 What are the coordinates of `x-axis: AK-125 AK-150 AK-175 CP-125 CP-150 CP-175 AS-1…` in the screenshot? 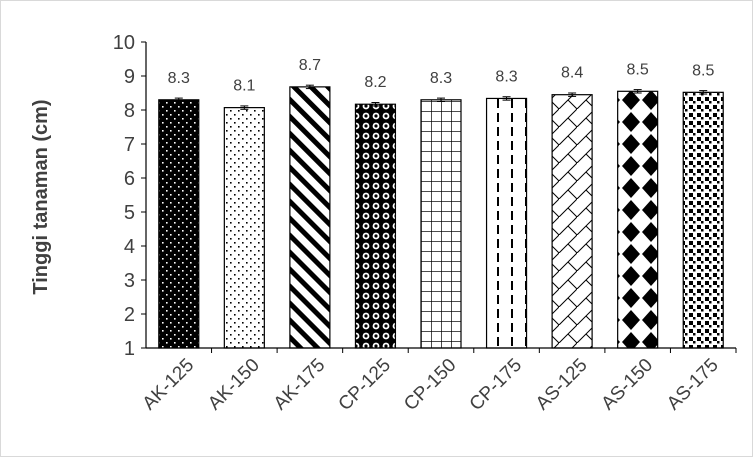 It's located at (438, 381).